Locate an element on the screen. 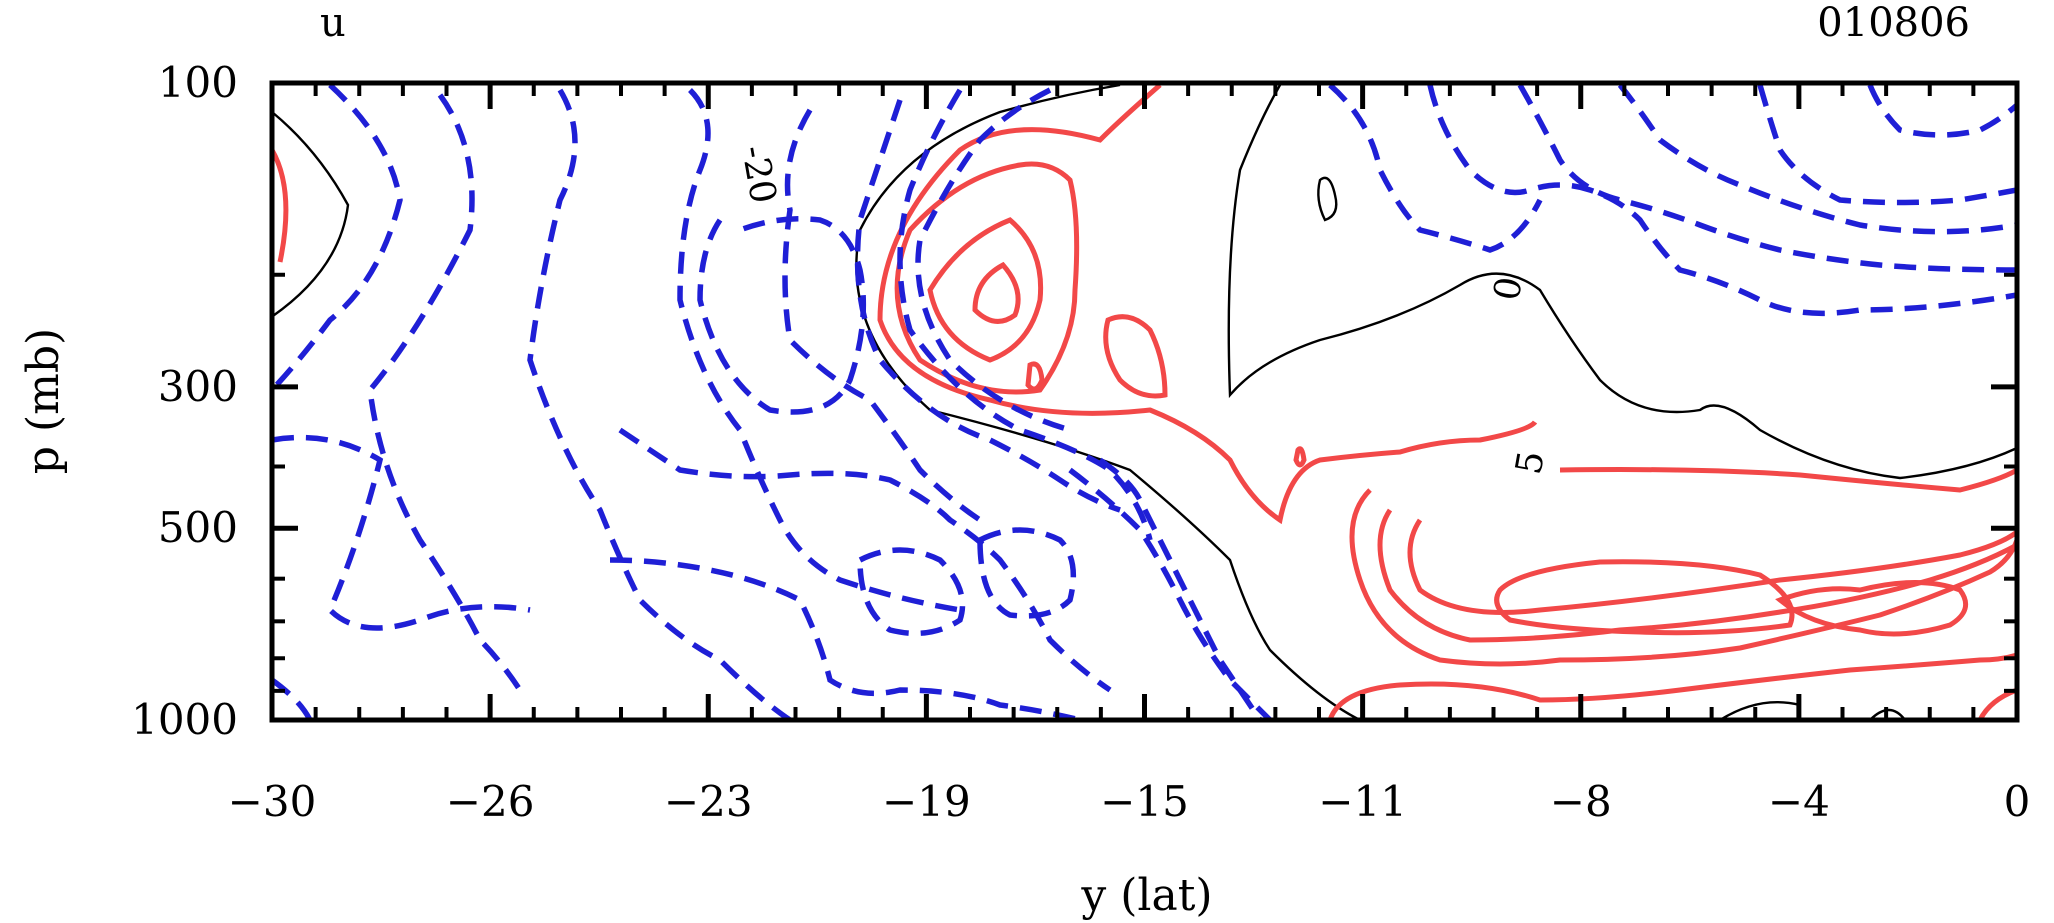 The width and height of the screenshot is (2054, 923). contour-label-neg20: -20 is located at coordinates (758, 174).